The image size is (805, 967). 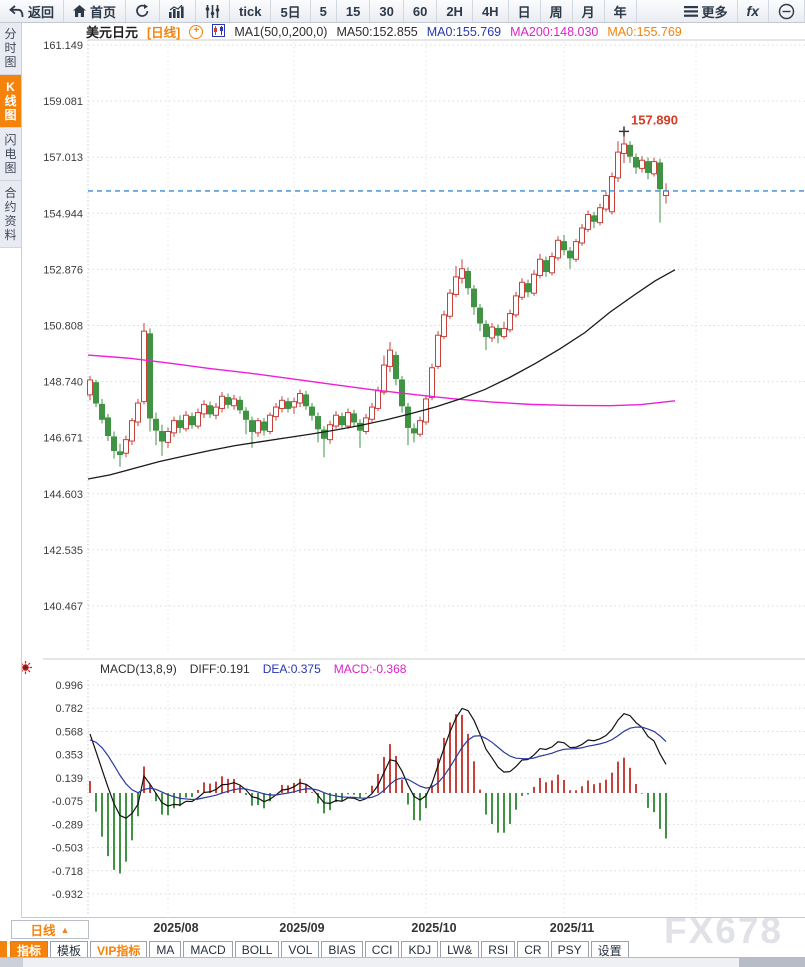 I want to click on period-5d-button: 5日, so click(x=291, y=11).